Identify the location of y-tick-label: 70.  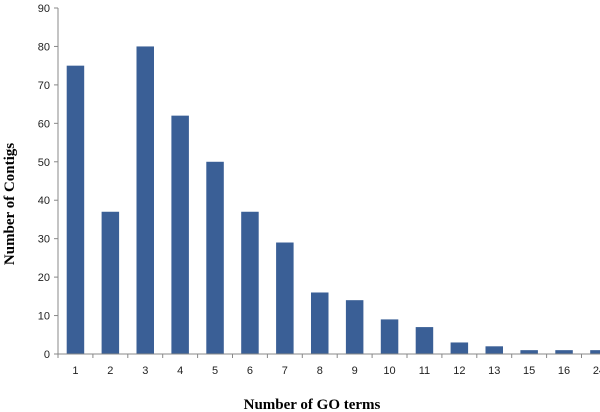
(44, 86).